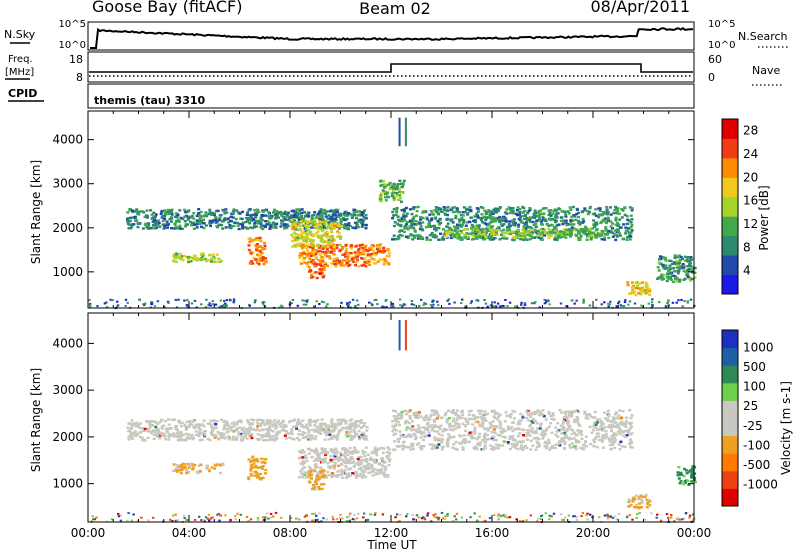 The height and width of the screenshot is (554, 800). I want to click on power-ylabel: Slant Range [km], so click(36, 212).